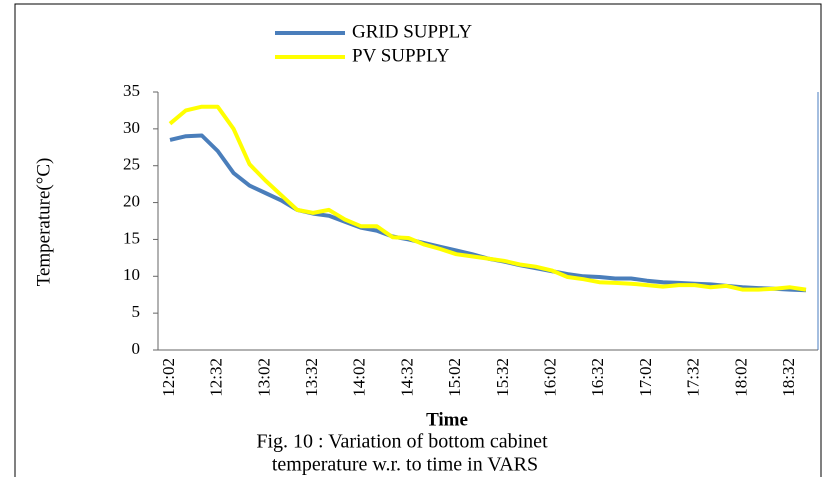 This screenshot has height=477, width=825. I want to click on x-axis-label: Time, so click(447, 419).